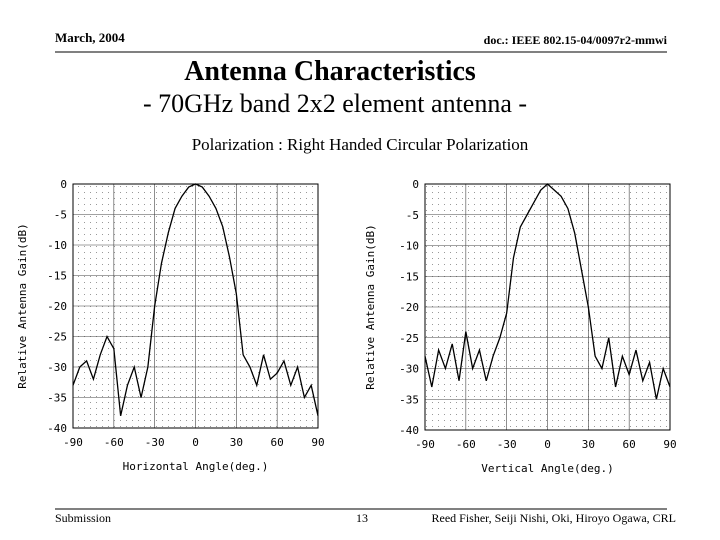 Image resolution: width=720 pixels, height=540 pixels. Describe the element at coordinates (196, 466) in the screenshot. I see `x-axis-label: Horizontal Angle(deg.)` at that location.